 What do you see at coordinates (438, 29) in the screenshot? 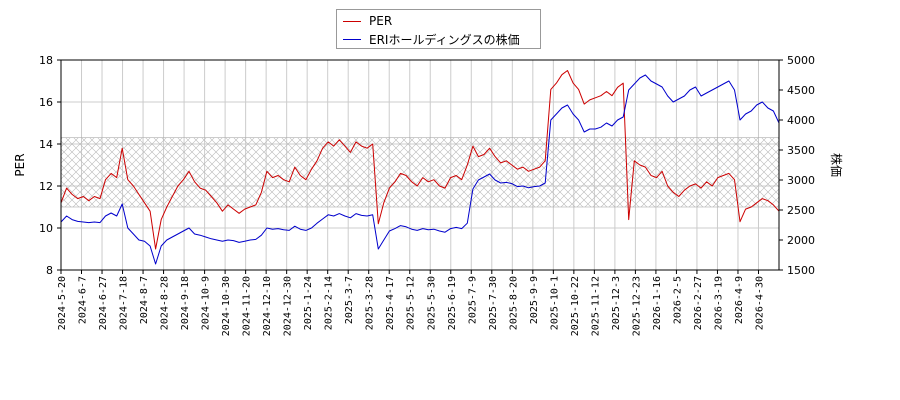
I see `legend: PER ERIホールディングスの株価` at bounding box center [438, 29].